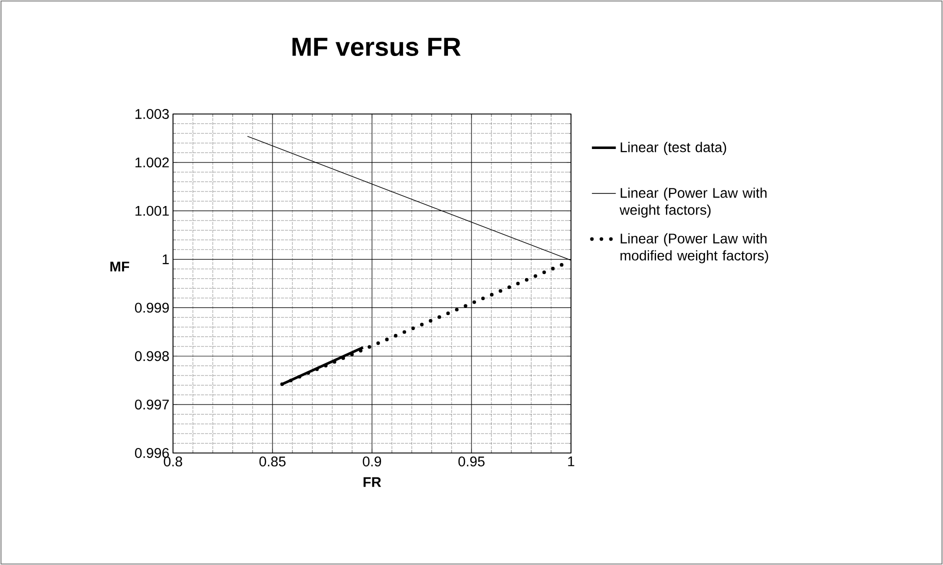  I want to click on y-tick-label: 1.002, so click(152, 162).